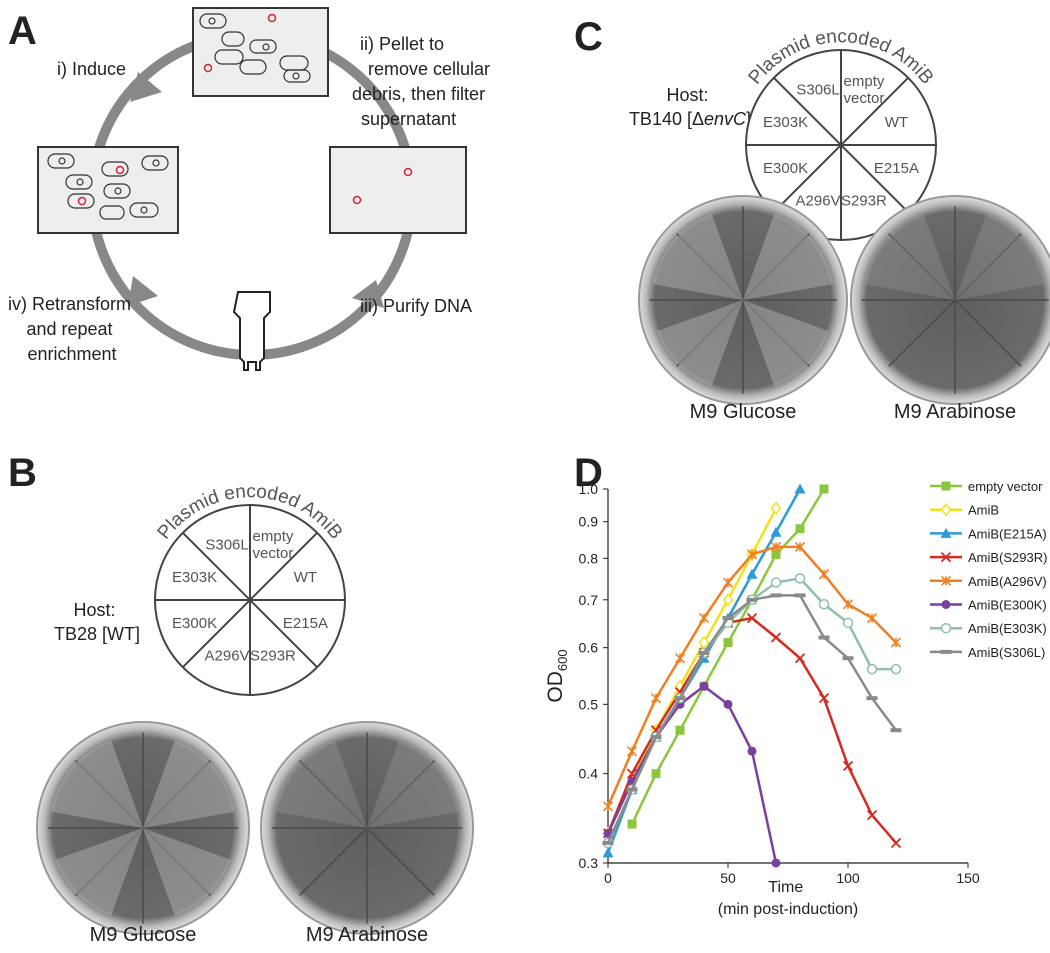  I want to click on sector-label: empty vector, so click(864, 90).